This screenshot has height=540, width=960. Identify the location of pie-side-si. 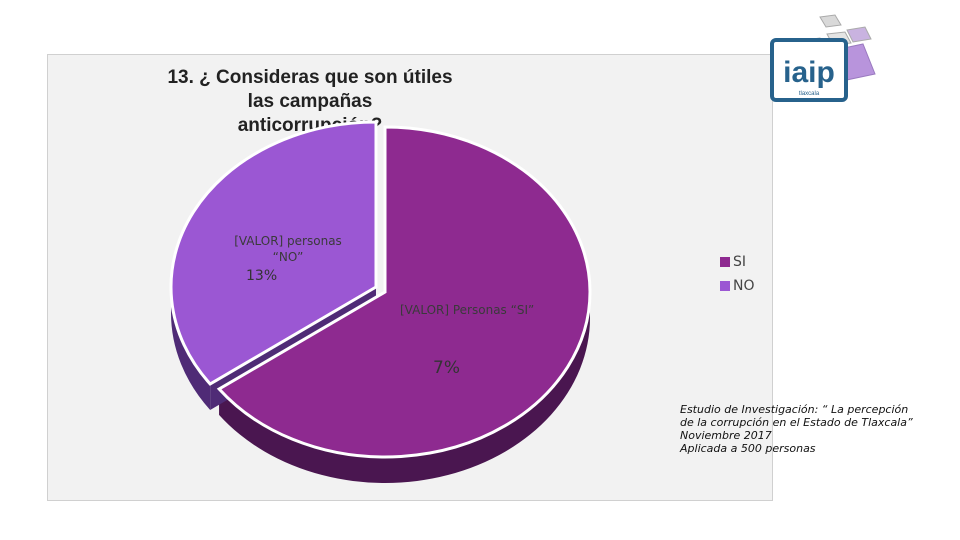
(404, 387).